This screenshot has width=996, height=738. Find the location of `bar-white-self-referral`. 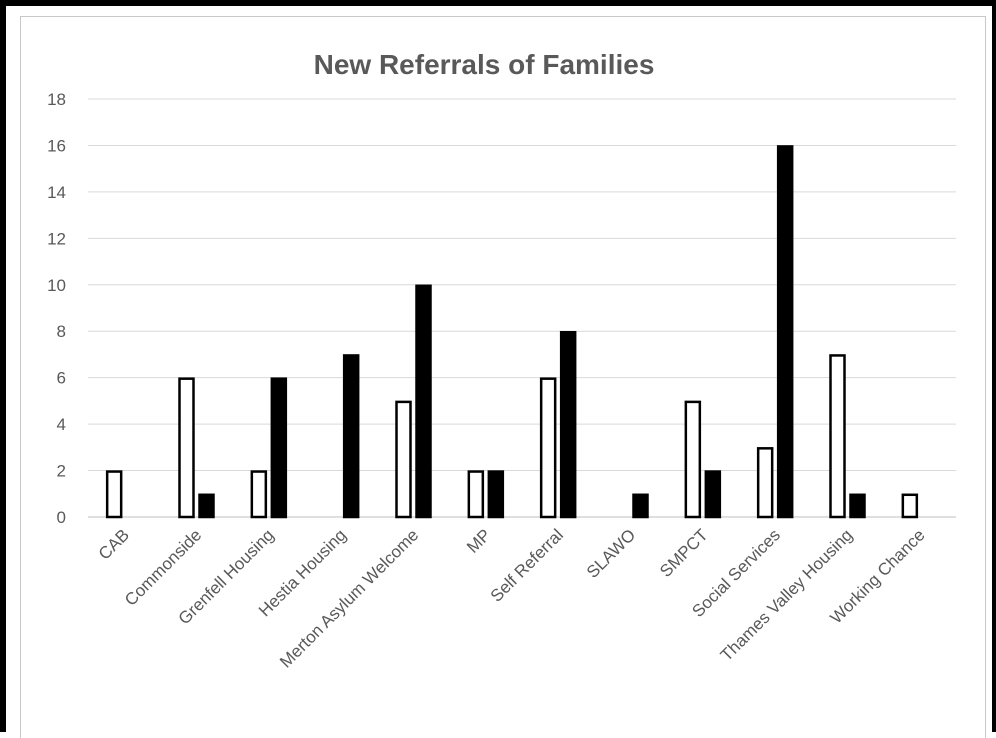

bar-white-self-referral is located at coordinates (548, 448).